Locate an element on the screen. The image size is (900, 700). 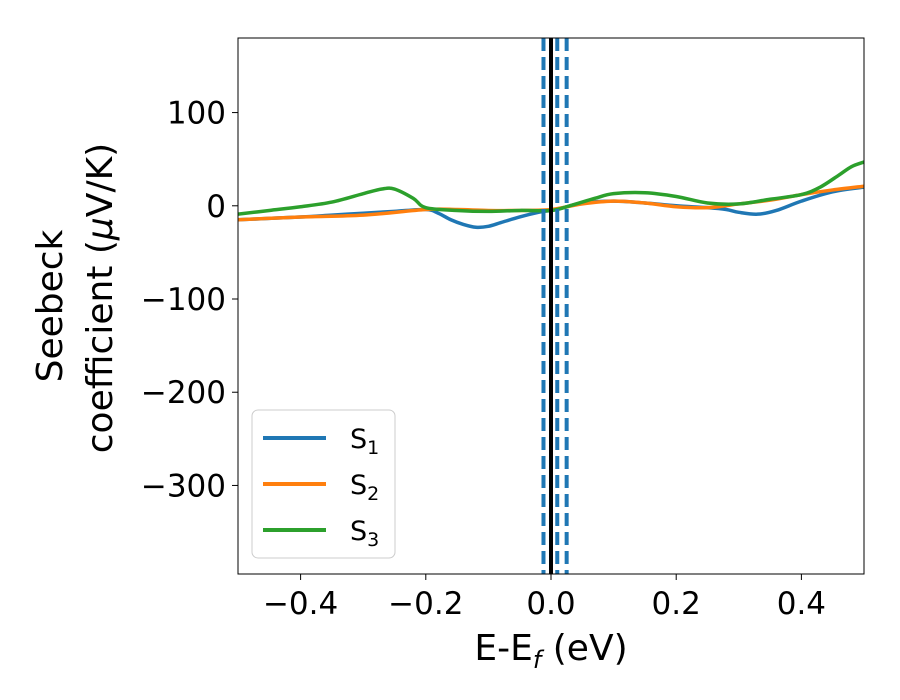
x-axis-ticks: −0.4 −0.2 0.0 0.2 0.4 is located at coordinates (544, 598).